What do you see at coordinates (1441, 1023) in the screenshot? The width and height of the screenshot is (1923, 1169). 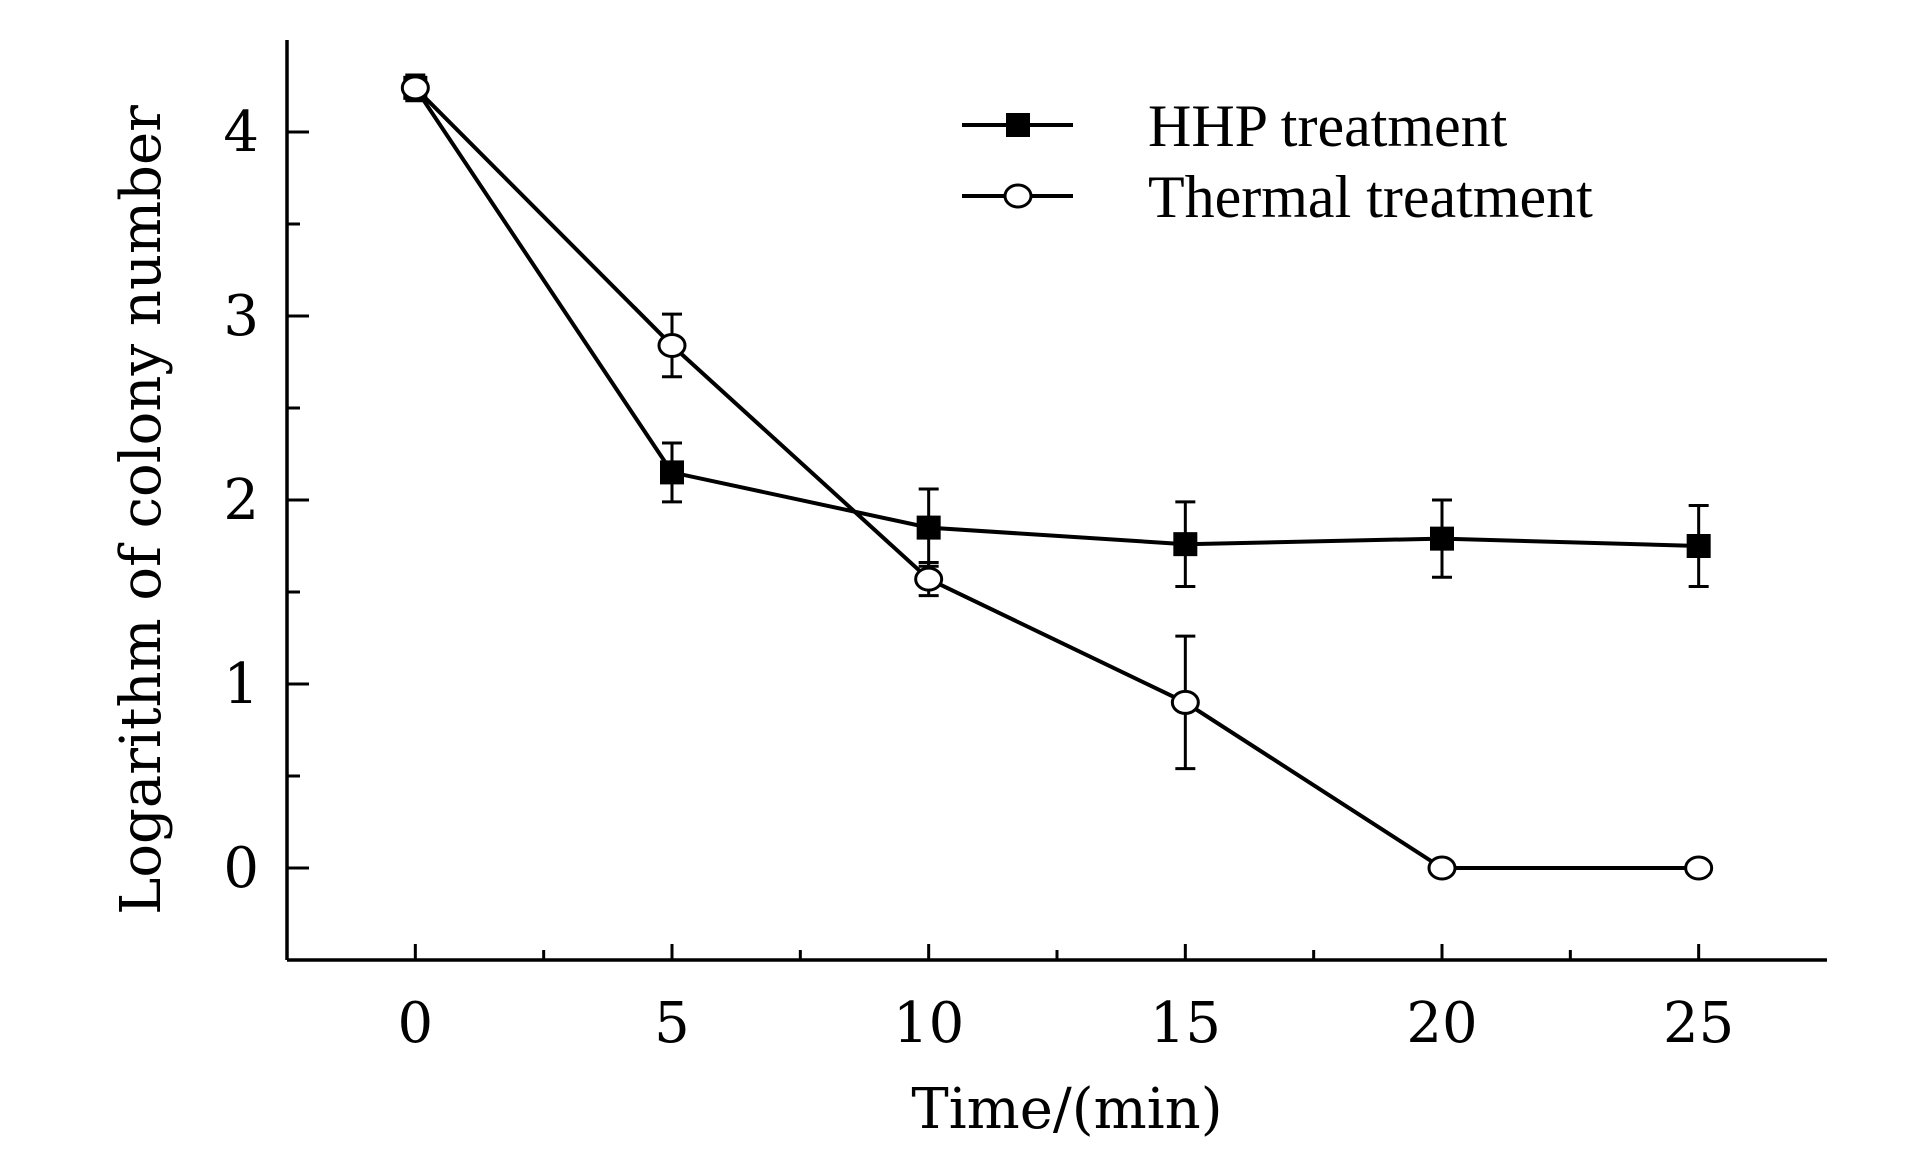 I see `x-tick-label: 20` at bounding box center [1441, 1023].